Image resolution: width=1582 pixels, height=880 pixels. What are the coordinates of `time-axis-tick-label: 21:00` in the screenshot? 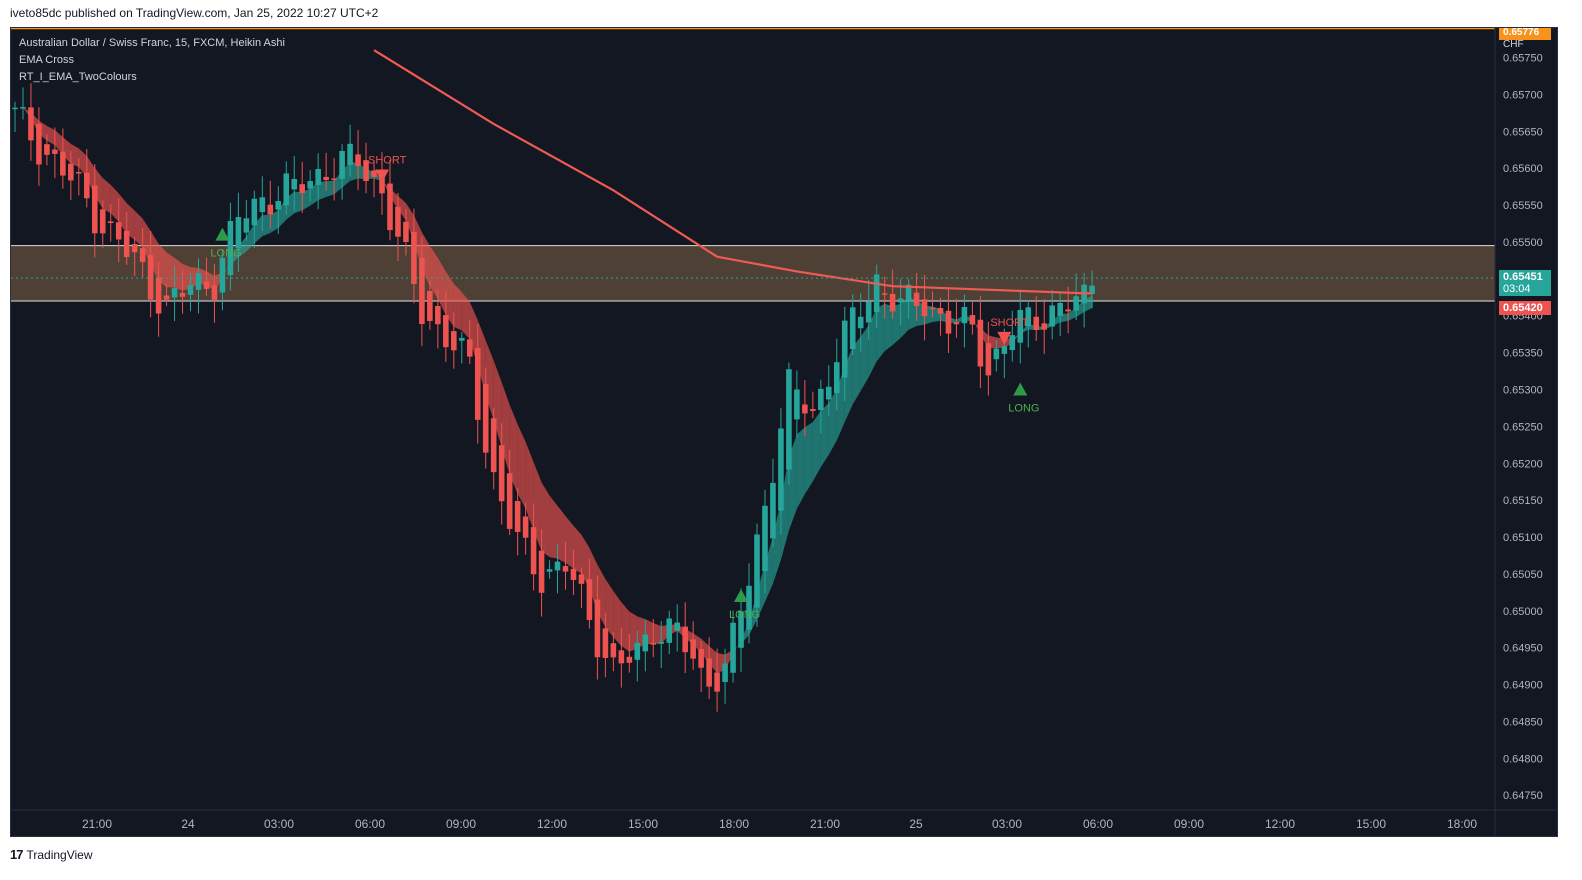 It's located at (97, 824).